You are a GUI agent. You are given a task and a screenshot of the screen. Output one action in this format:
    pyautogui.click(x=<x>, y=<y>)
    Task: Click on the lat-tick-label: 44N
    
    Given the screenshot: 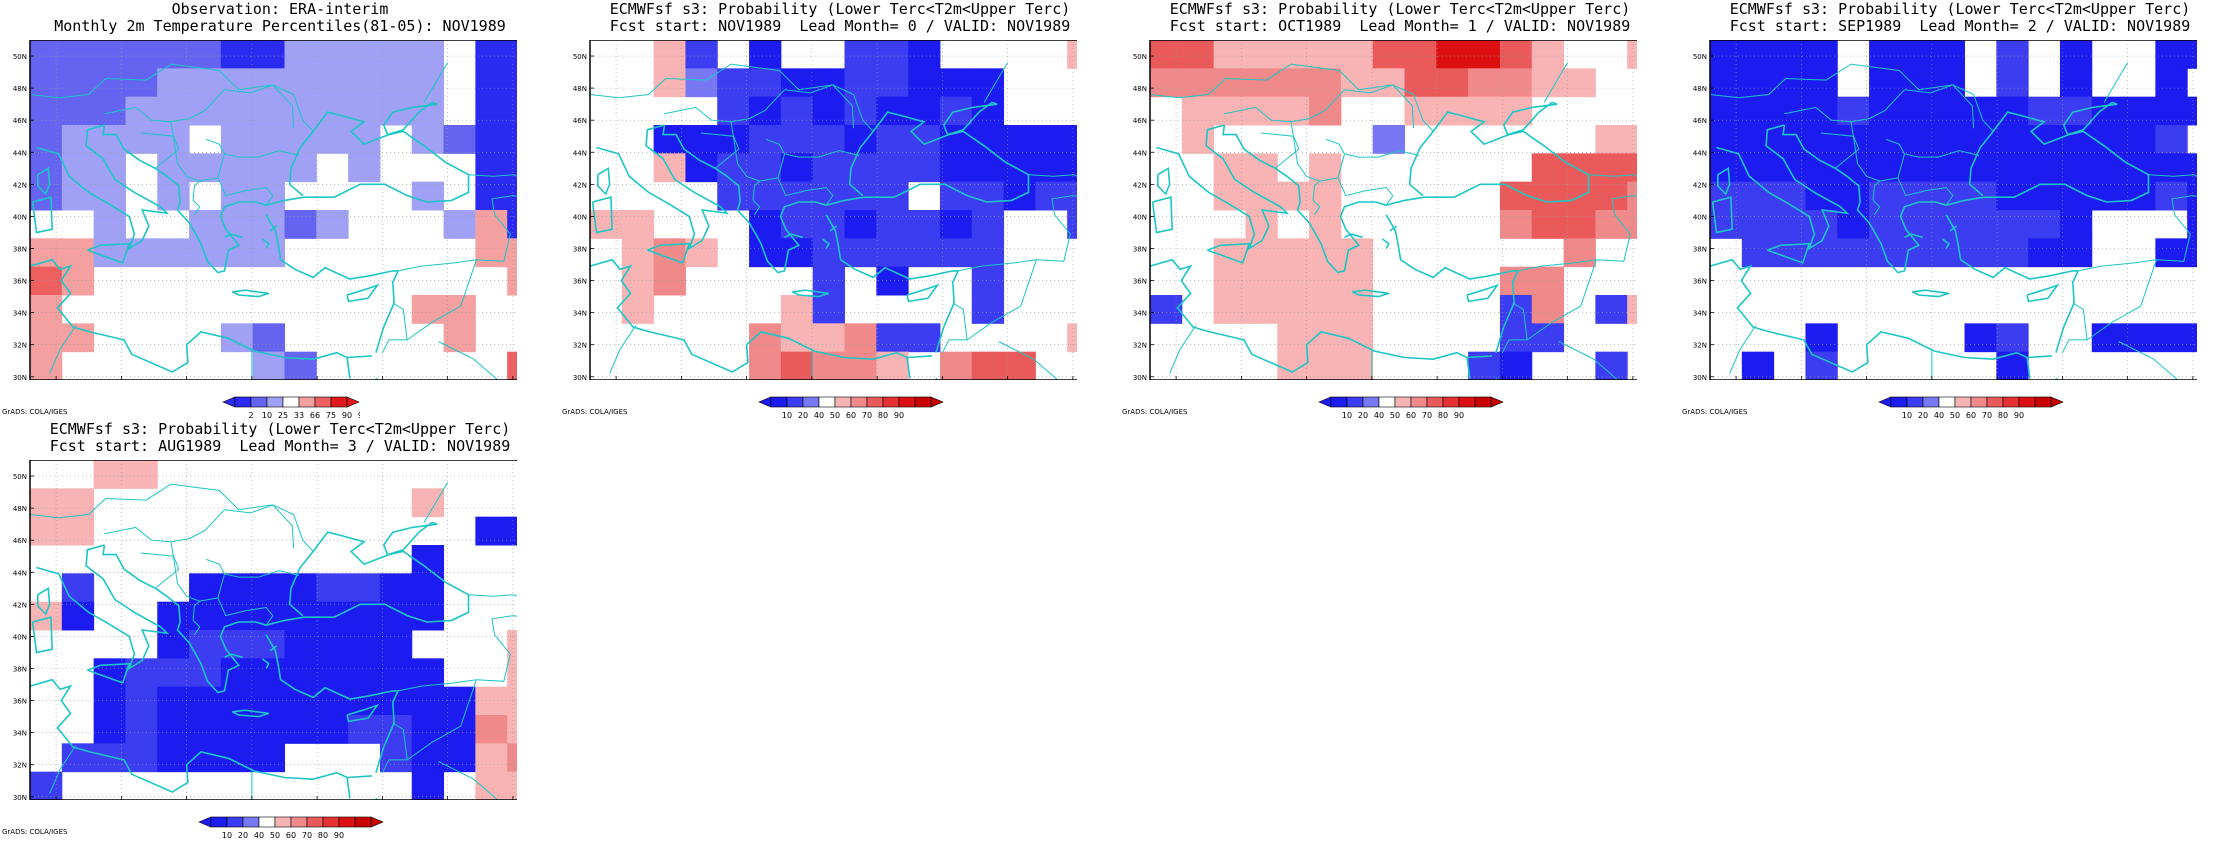 What is the action you would take?
    pyautogui.click(x=1700, y=153)
    